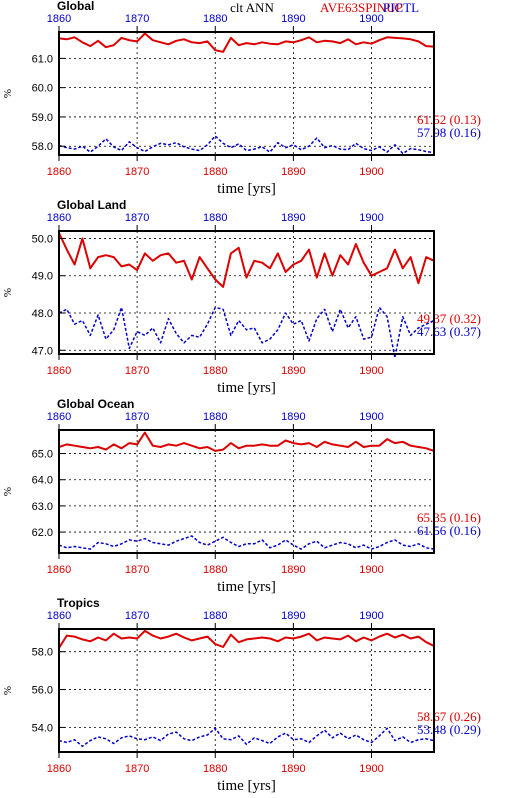 This screenshot has width=507, height=798. I want to click on y-tick-label: 54.0, so click(42, 728).